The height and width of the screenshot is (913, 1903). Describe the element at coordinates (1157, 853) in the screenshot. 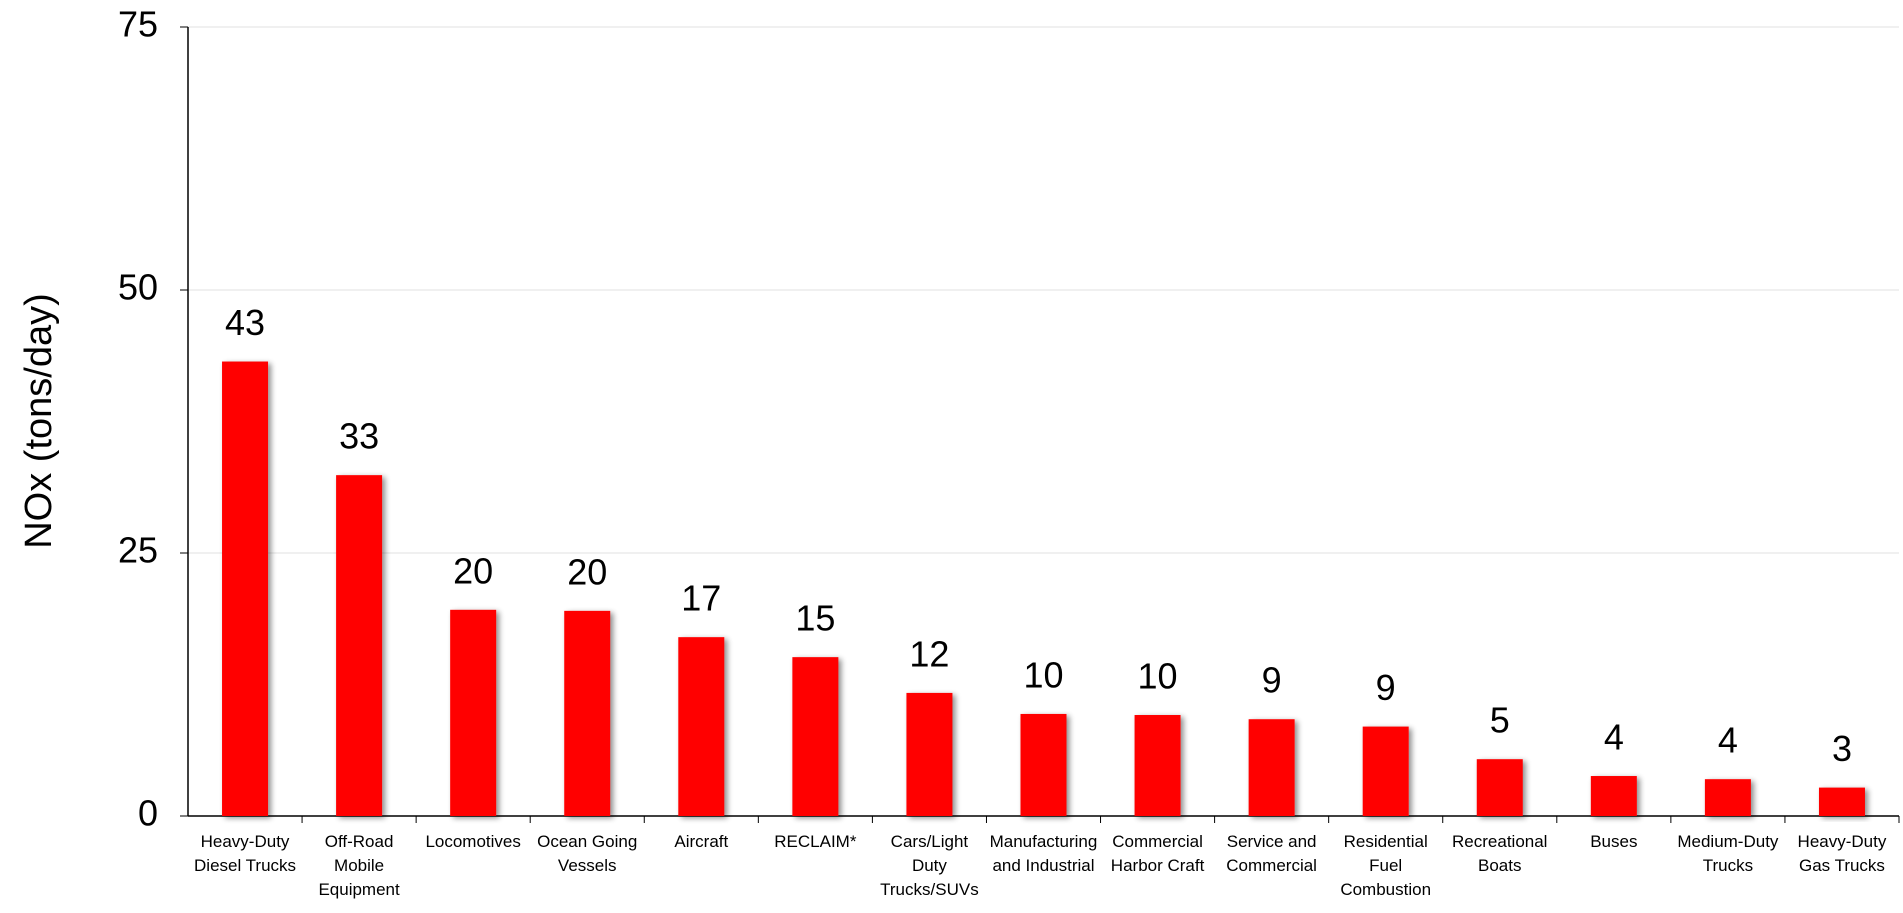

I see `x-tick-label: Commercial Harbor Craft` at that location.